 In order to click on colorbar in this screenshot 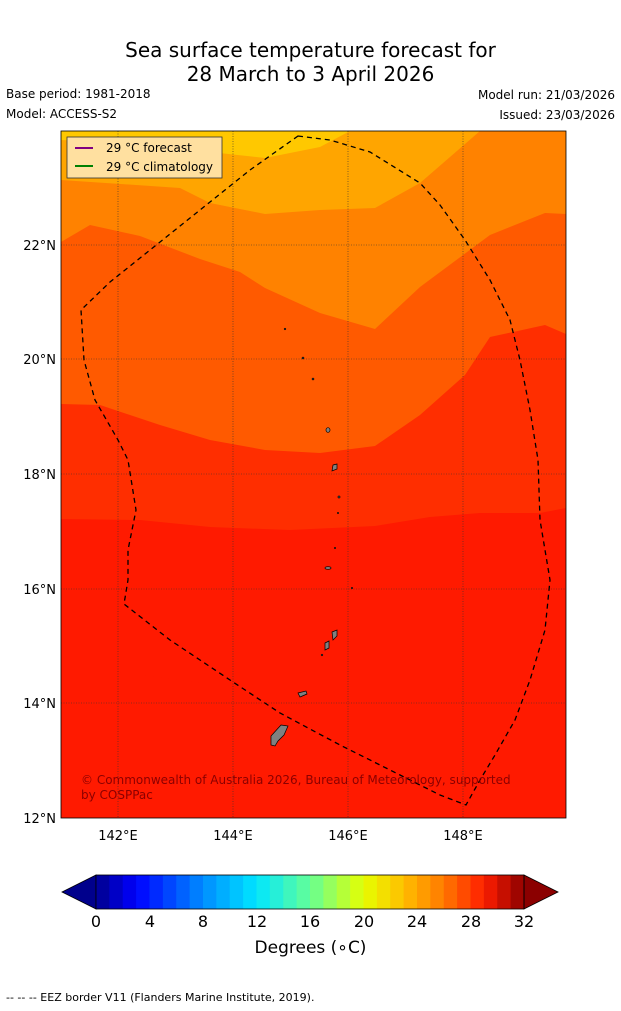, I will do `click(310, 892)`.